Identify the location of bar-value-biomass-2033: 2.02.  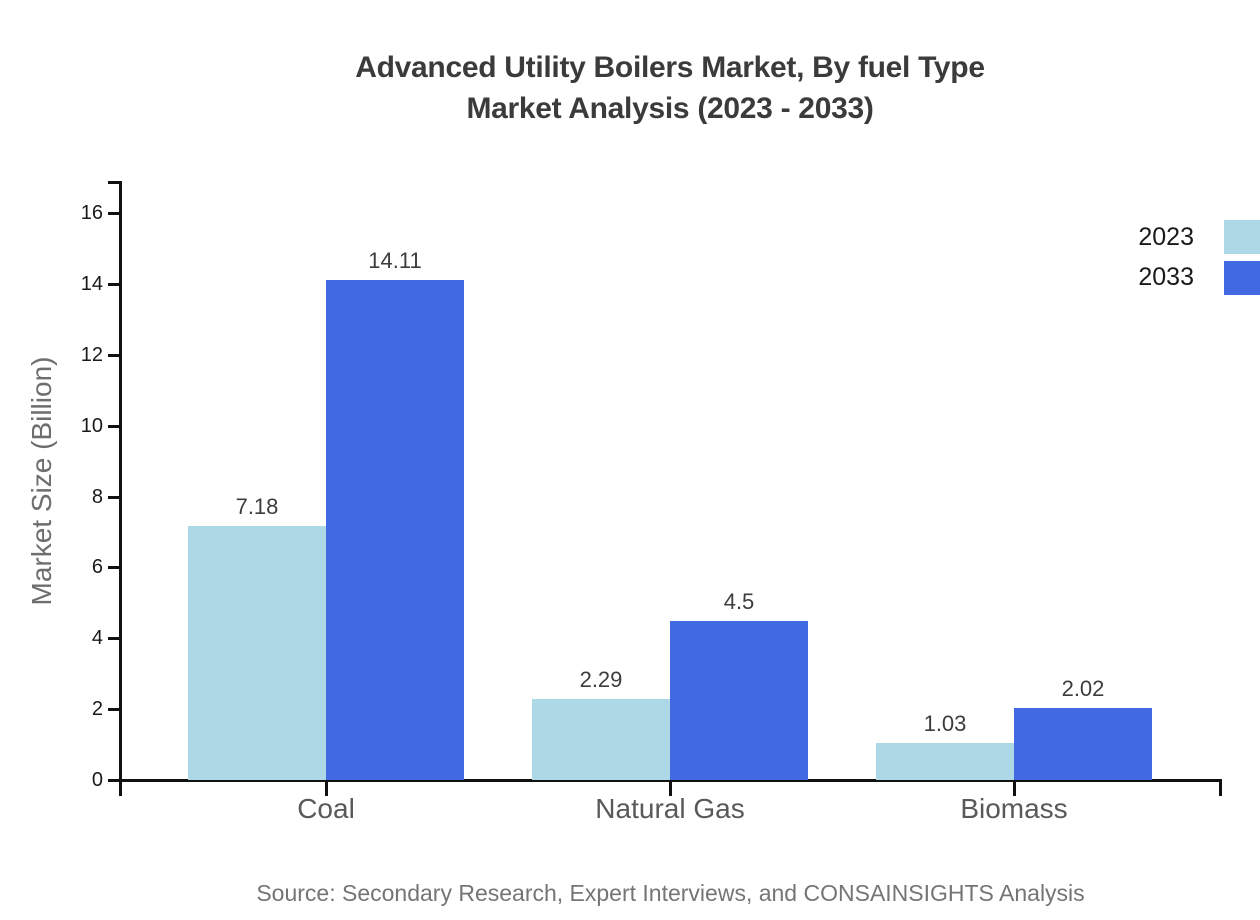
(1083, 688).